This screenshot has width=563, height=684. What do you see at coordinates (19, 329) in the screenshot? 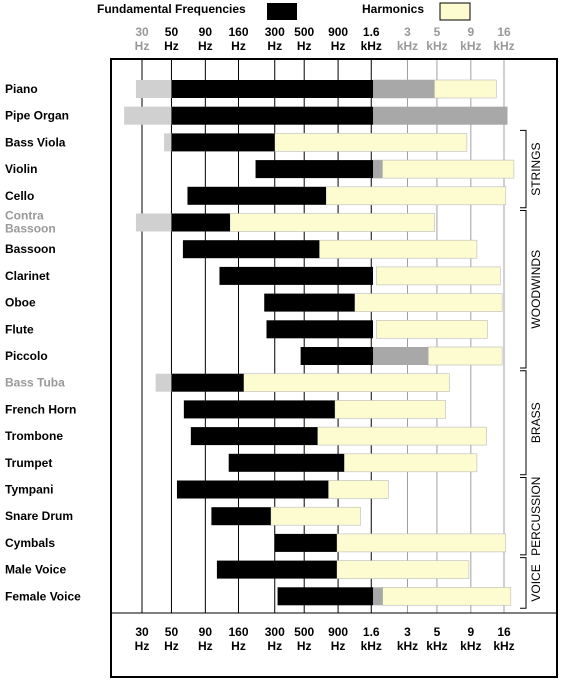
I see `row-label: Flute` at bounding box center [19, 329].